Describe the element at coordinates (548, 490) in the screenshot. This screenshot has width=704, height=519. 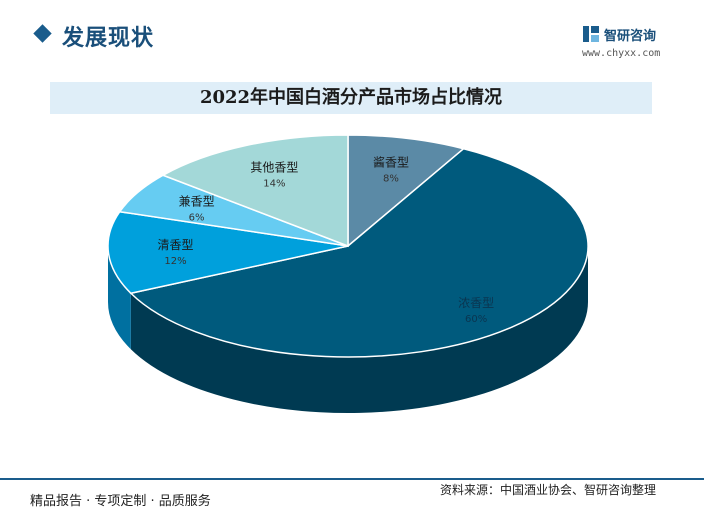
I see `source-note: 资料来源：中国酒业协会、智研咨询整理` at that location.